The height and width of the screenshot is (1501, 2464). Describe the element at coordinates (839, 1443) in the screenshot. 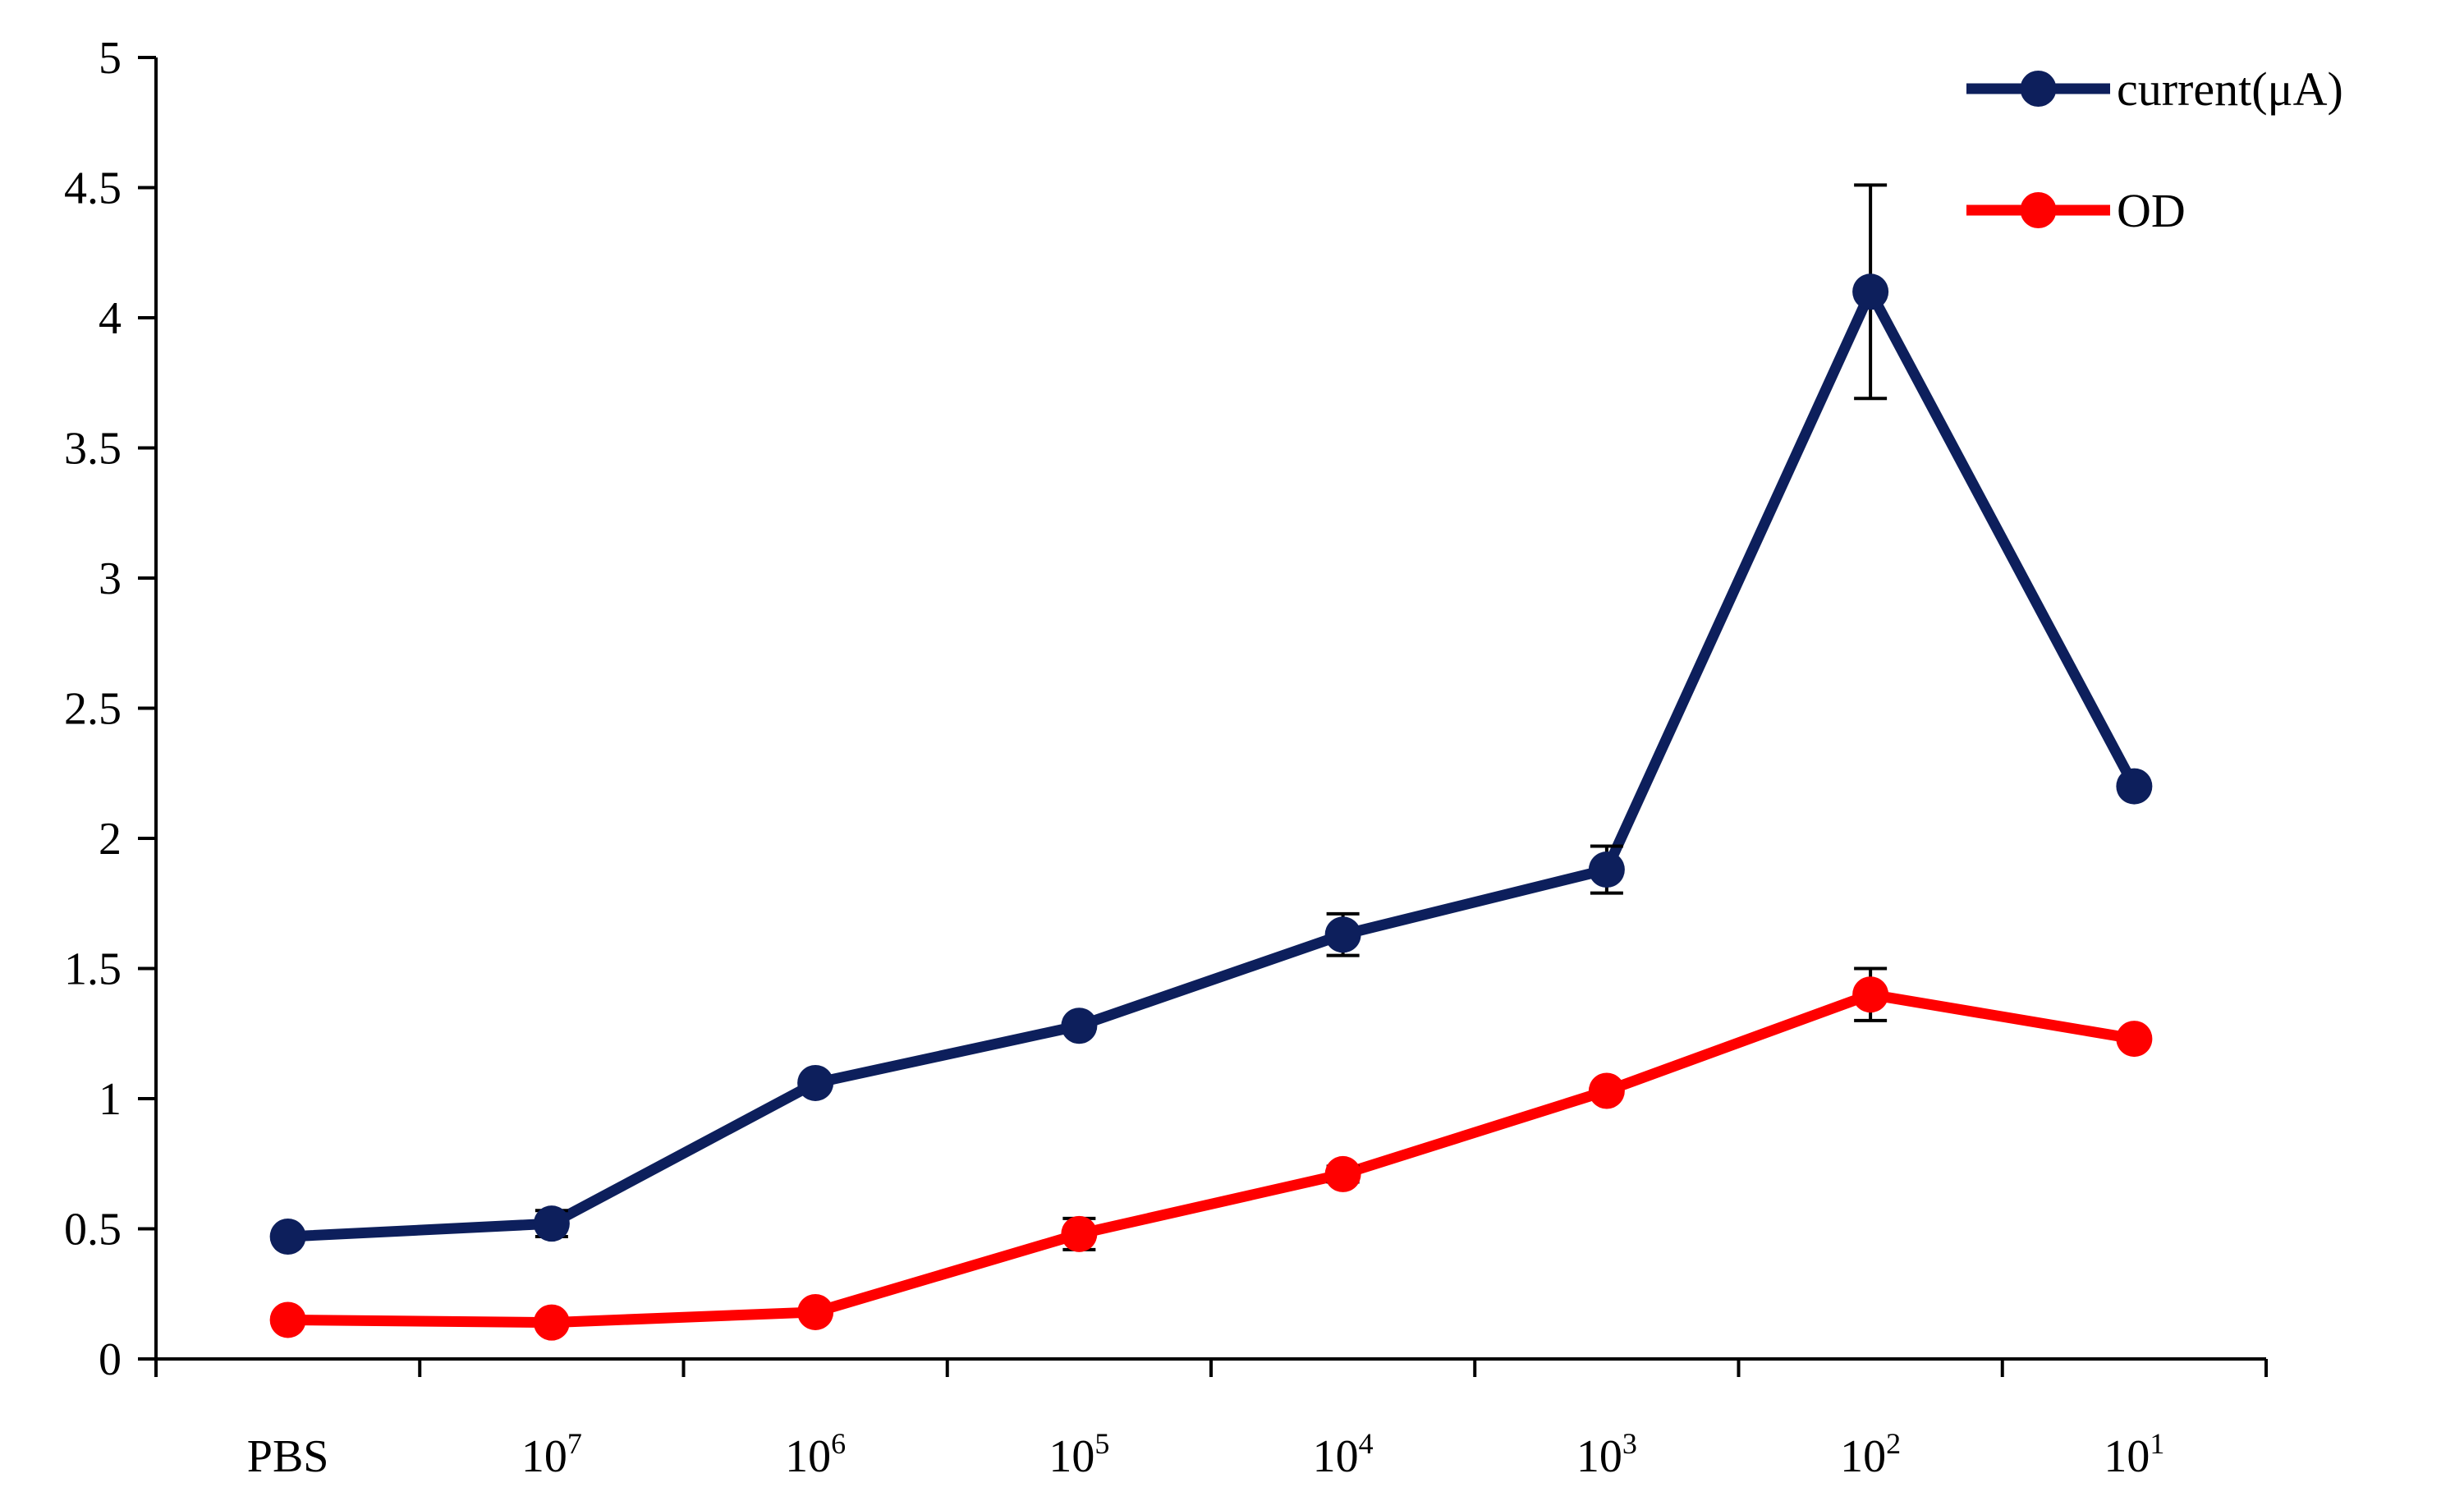

I see `x-tick-label-exponent: 6` at that location.